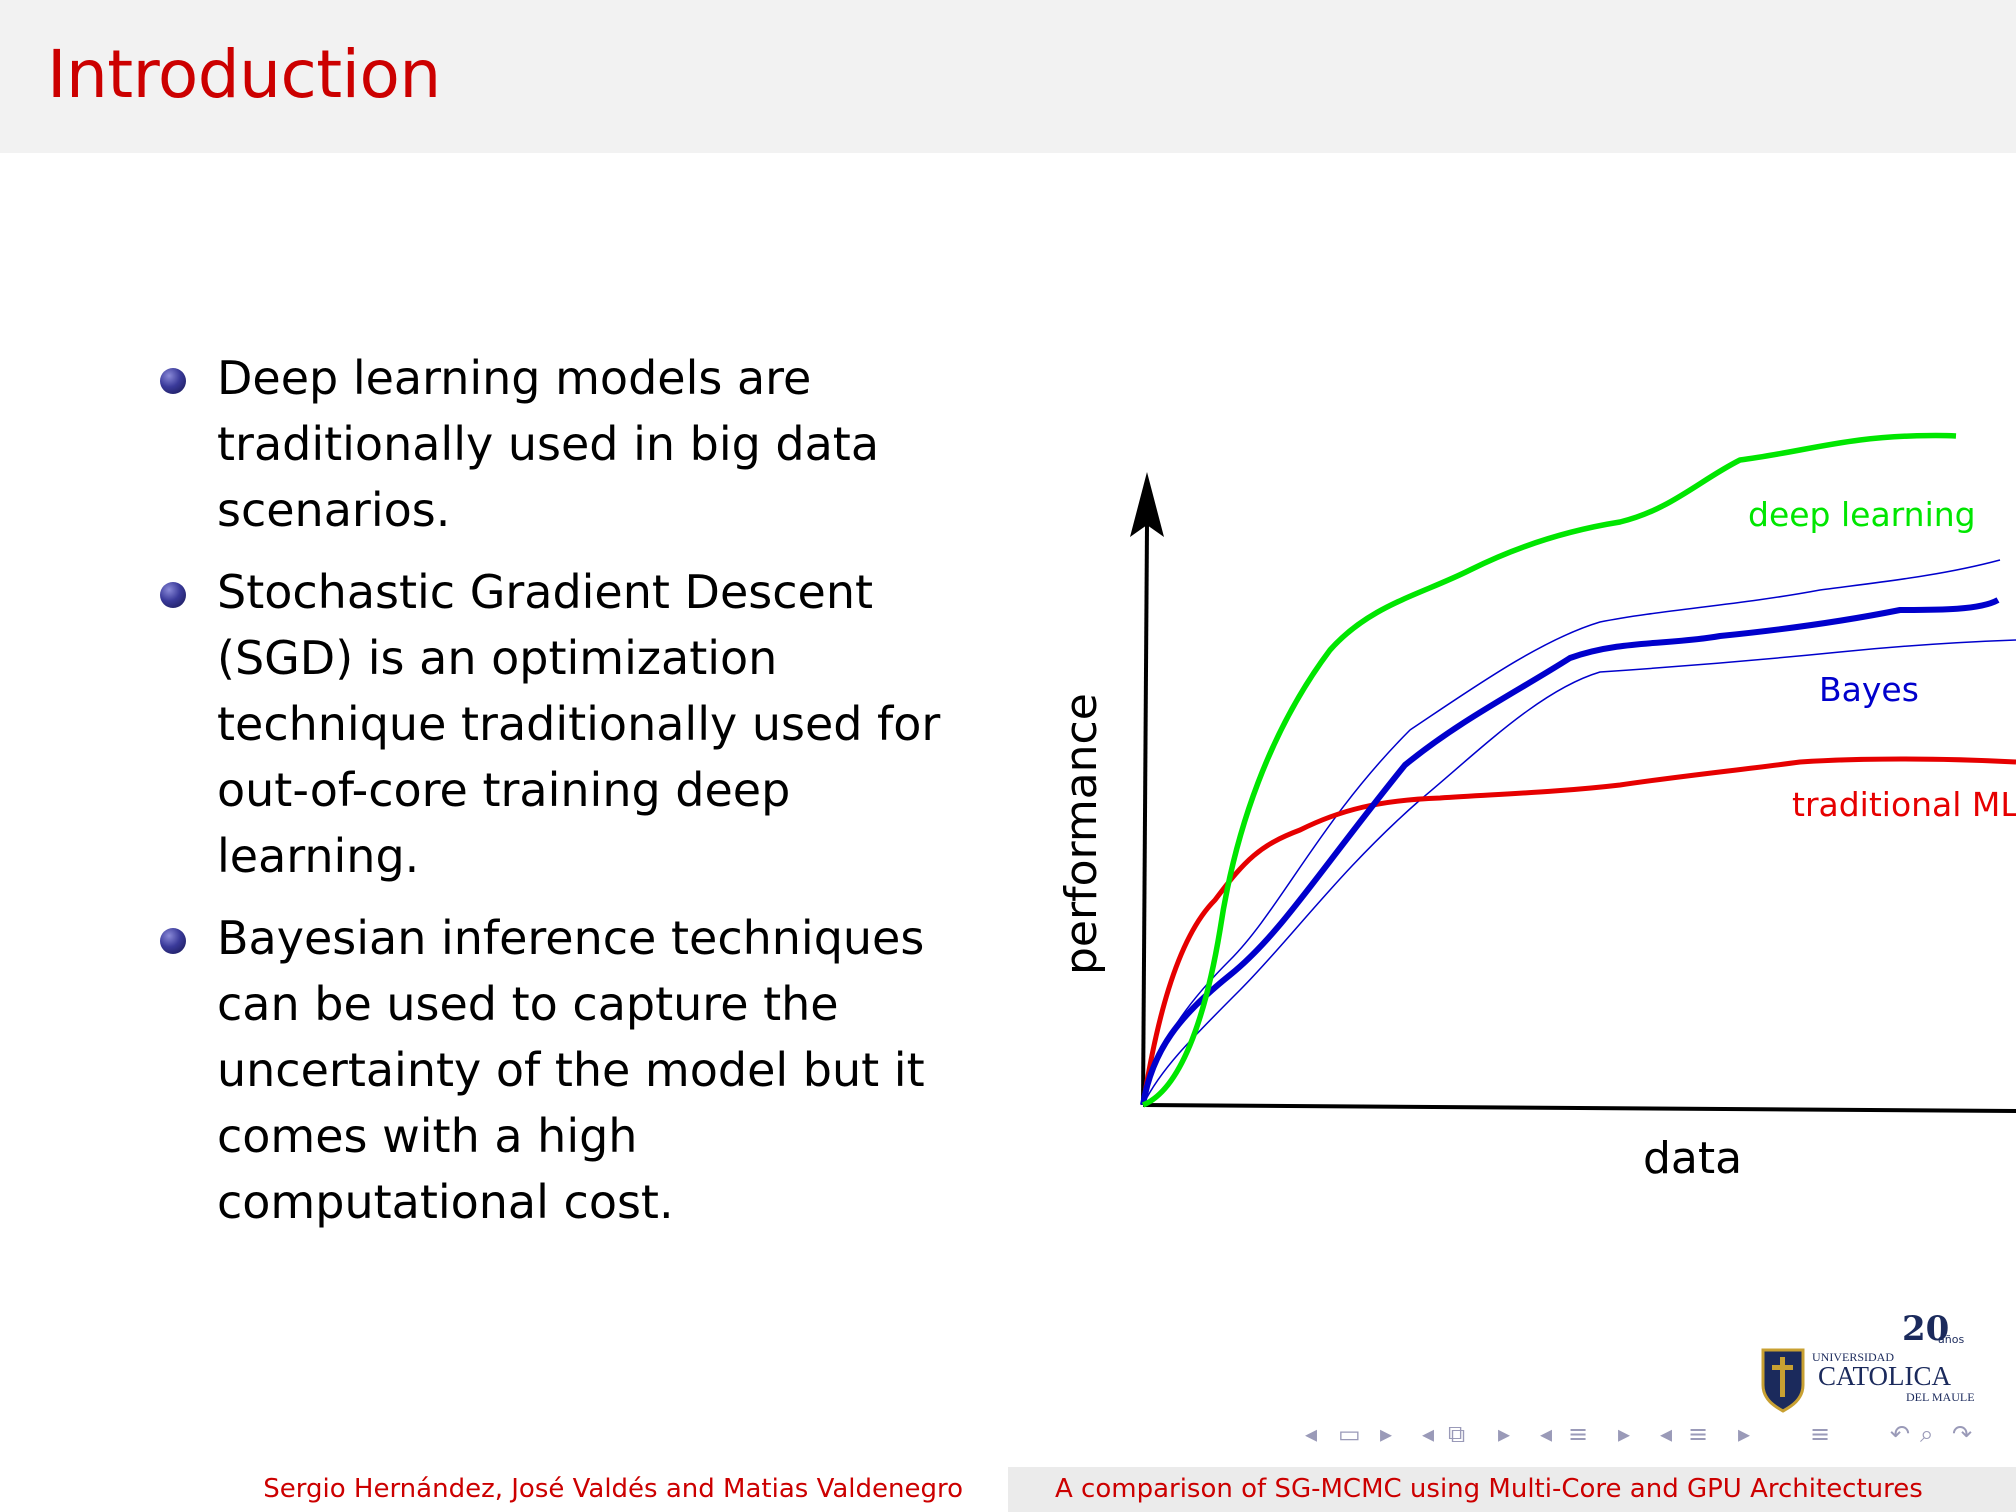  I want to click on nav-frame-icon: ▭, so click(1349, 1434).